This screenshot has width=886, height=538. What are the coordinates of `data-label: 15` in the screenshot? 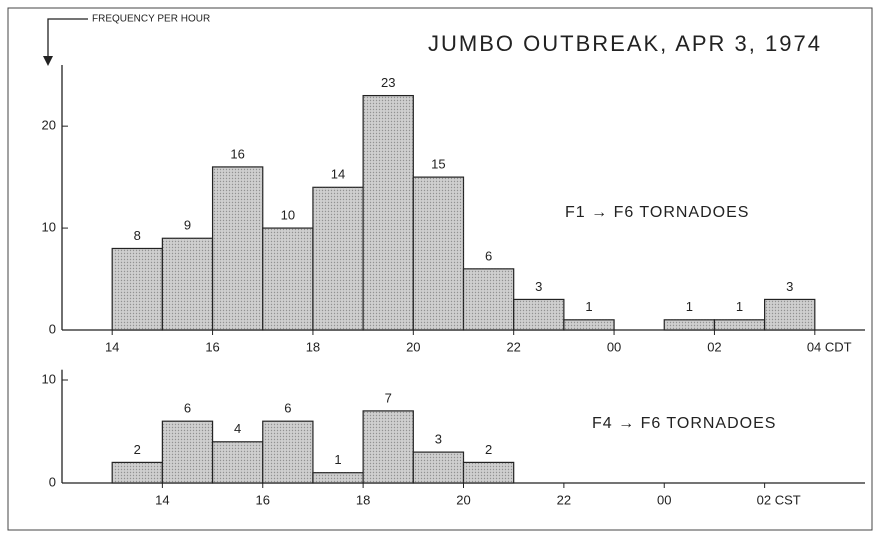 It's located at (438, 164).